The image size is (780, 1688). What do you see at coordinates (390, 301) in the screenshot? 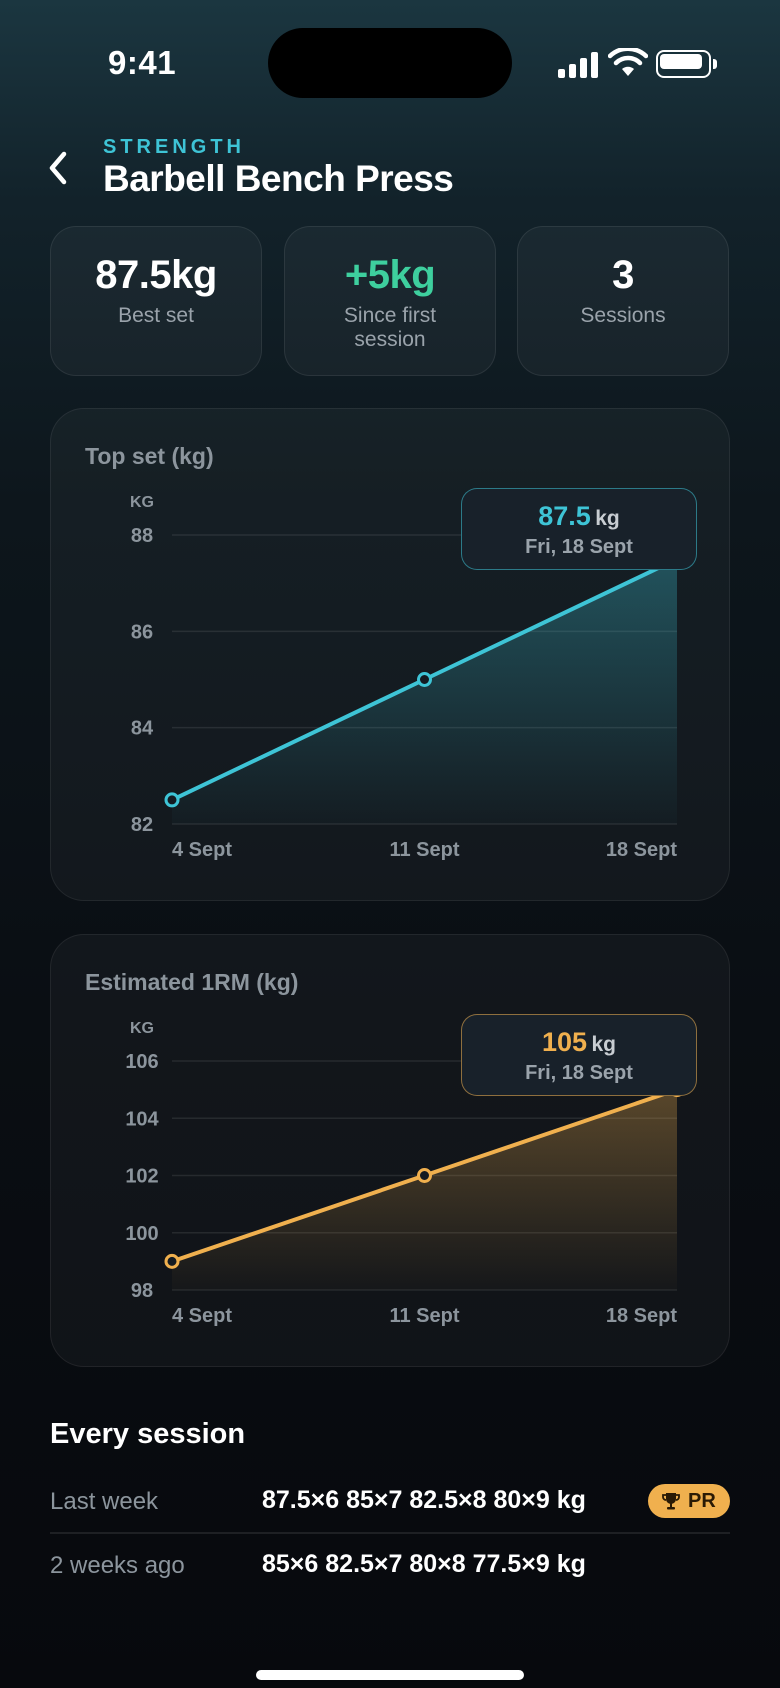
I see `stat-card-since-first: +5kg Since first session` at bounding box center [390, 301].